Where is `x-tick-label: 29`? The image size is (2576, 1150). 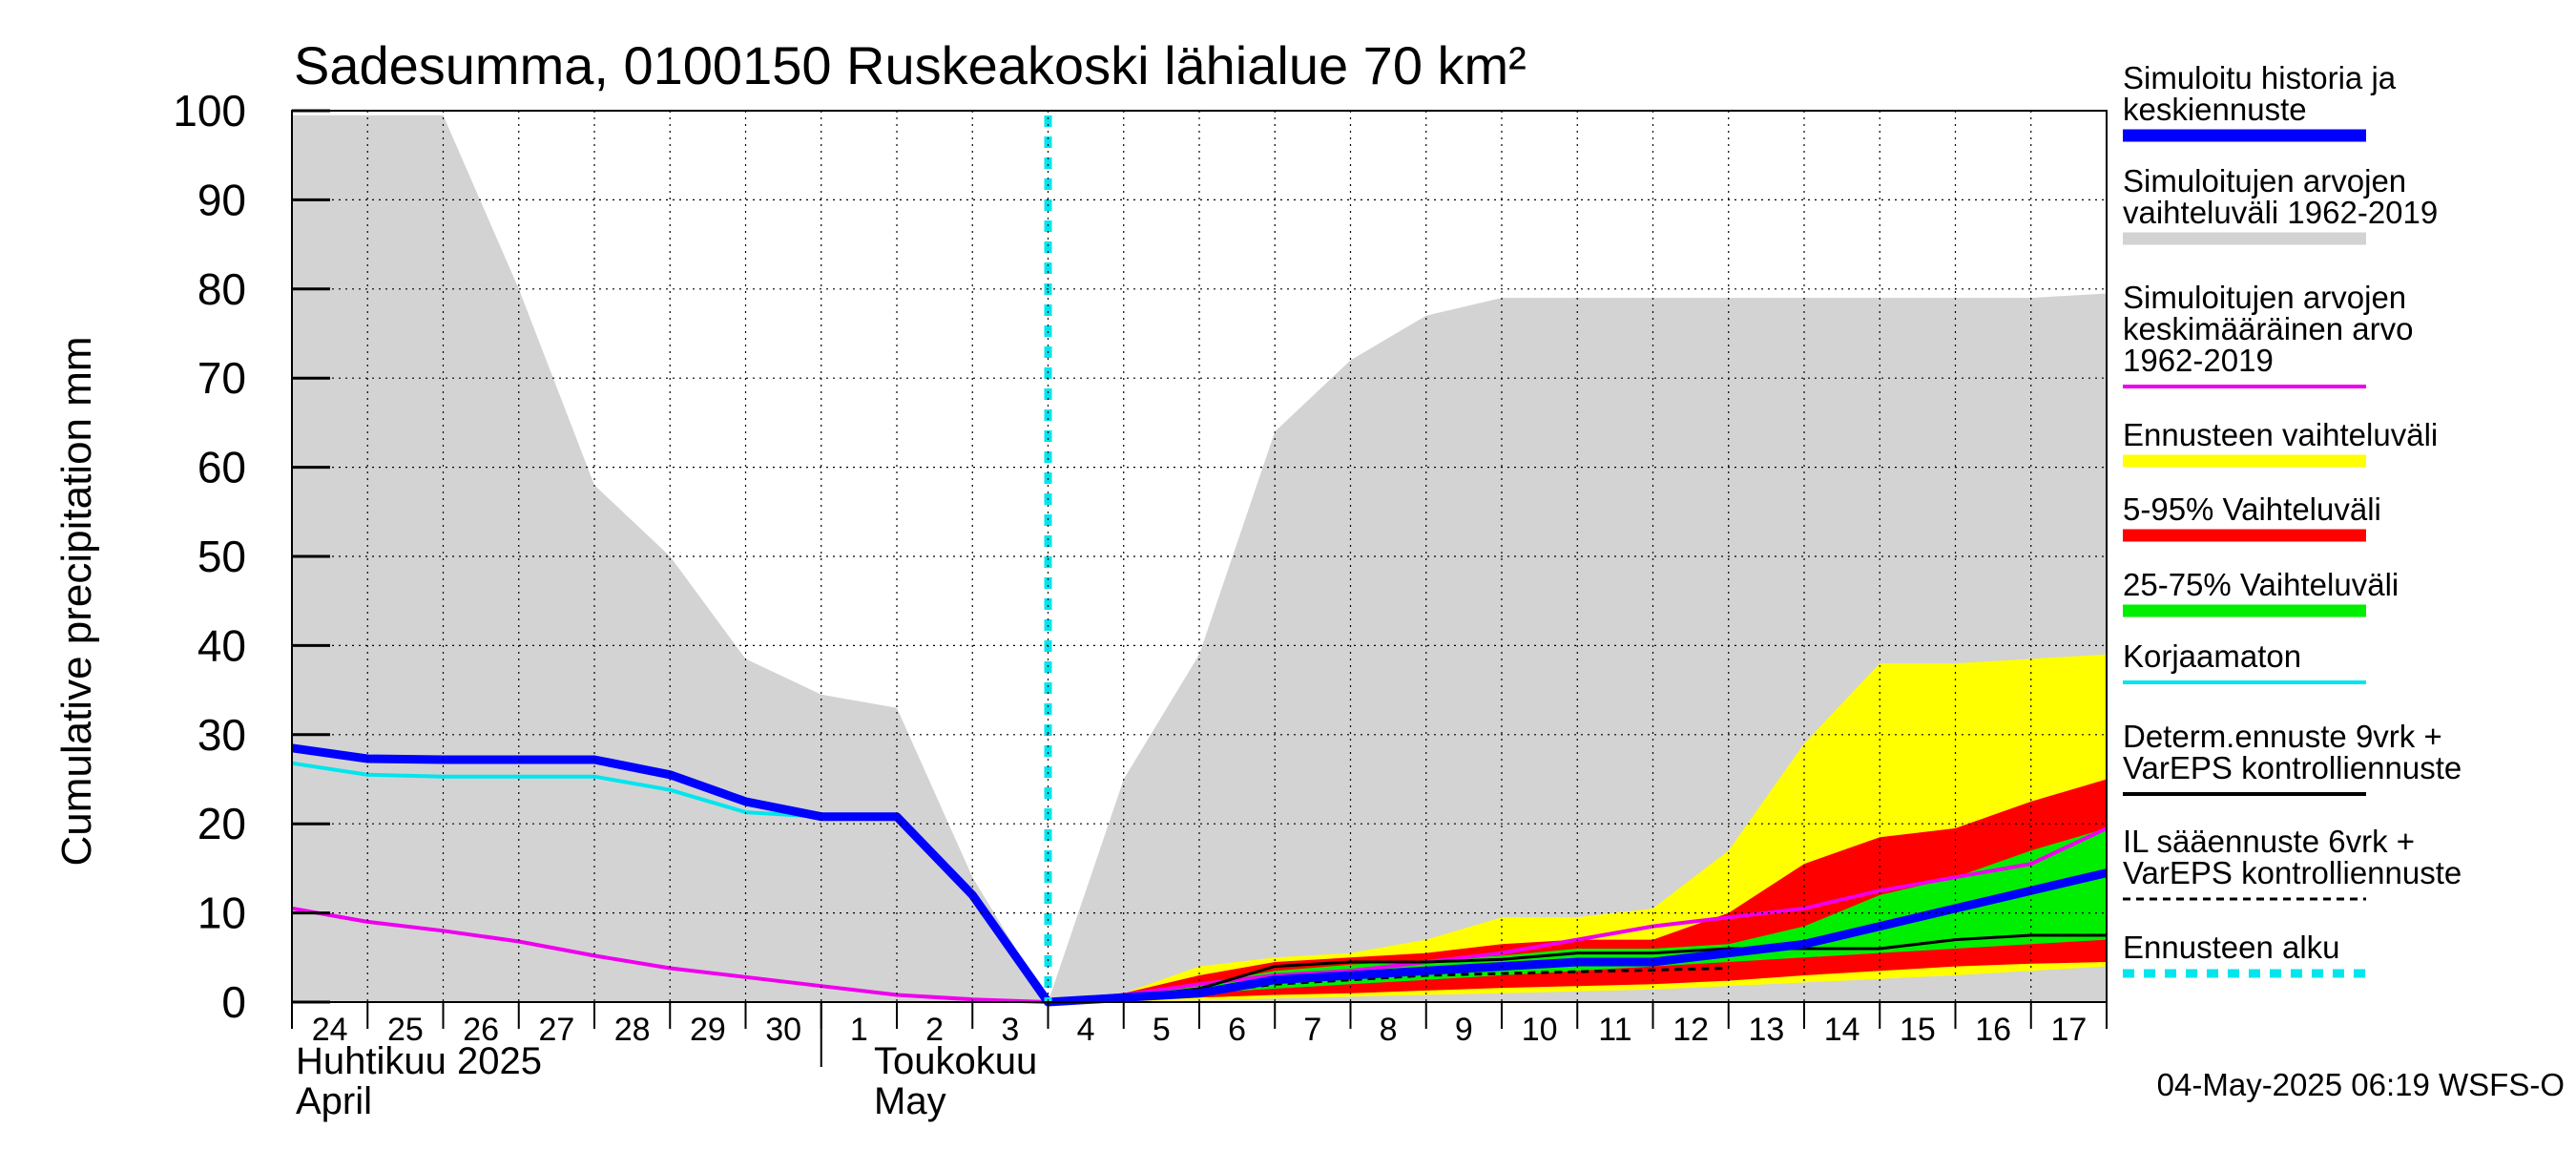
x-tick-label: 29 is located at coordinates (708, 1030).